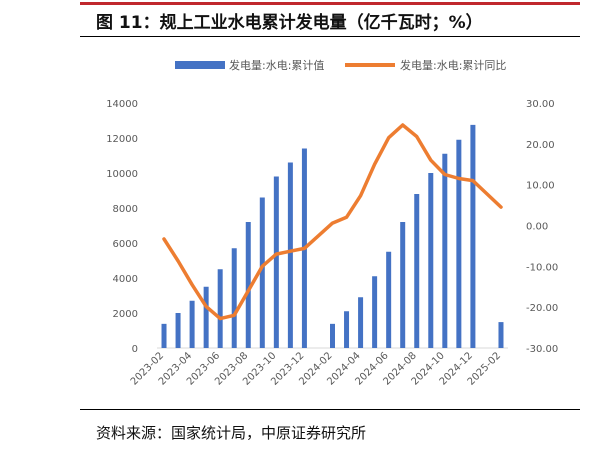 The width and height of the screenshot is (599, 452). Describe the element at coordinates (125, 209) in the screenshot. I see `y-left-tick-label: 8000` at that location.